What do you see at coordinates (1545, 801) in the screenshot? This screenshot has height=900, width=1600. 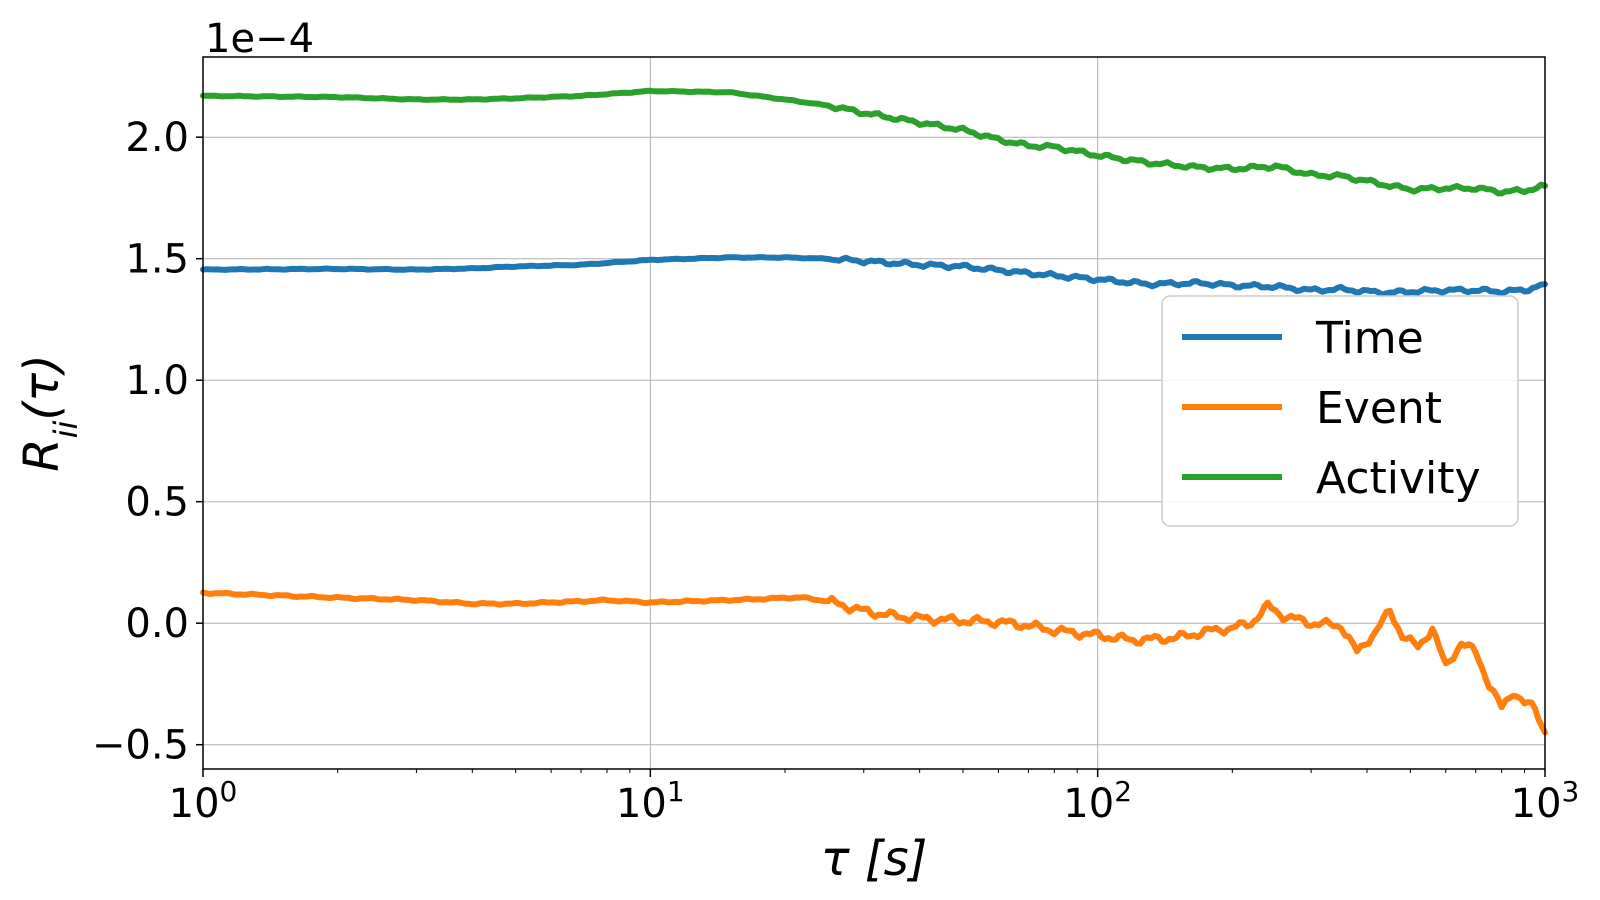 I see `x-tick-label: 10³` at bounding box center [1545, 801].